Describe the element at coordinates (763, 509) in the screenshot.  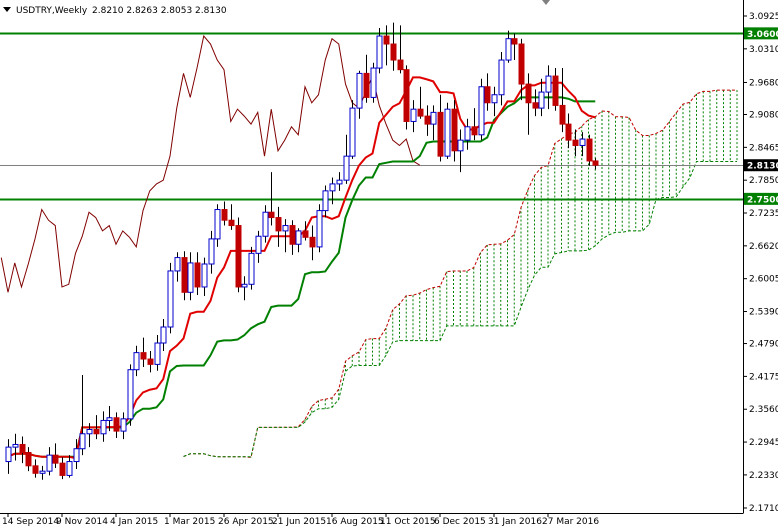
I see `y-tick-label: 2.1710` at that location.